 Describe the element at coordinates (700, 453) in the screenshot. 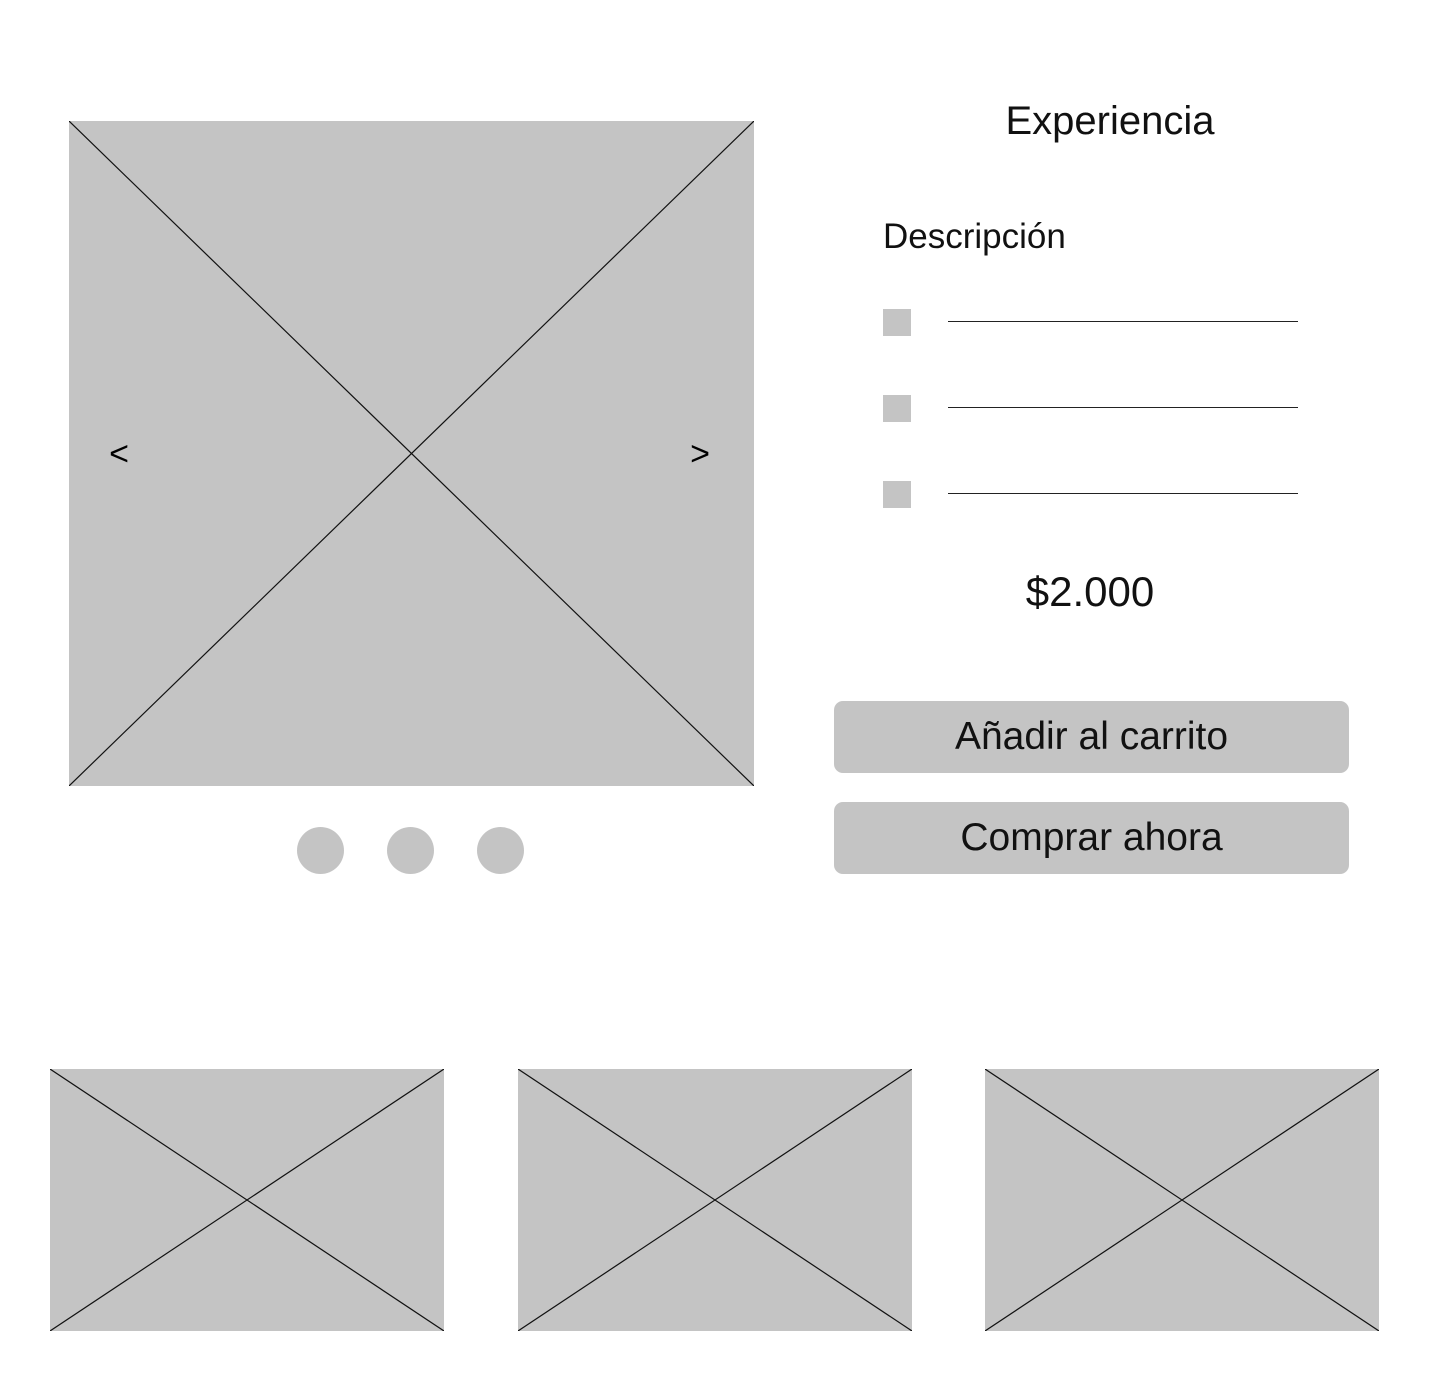

I see `carousel-next-button: >` at that location.